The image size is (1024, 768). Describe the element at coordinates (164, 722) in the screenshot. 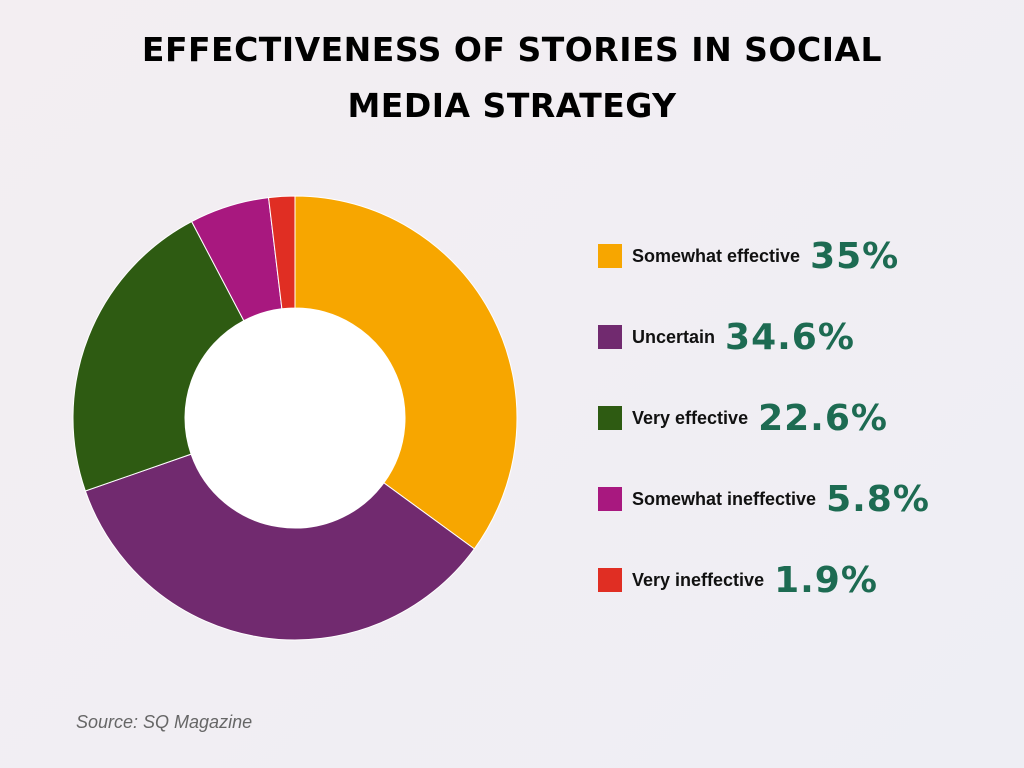

I see `source-note: Source: SQ Magazine` at that location.